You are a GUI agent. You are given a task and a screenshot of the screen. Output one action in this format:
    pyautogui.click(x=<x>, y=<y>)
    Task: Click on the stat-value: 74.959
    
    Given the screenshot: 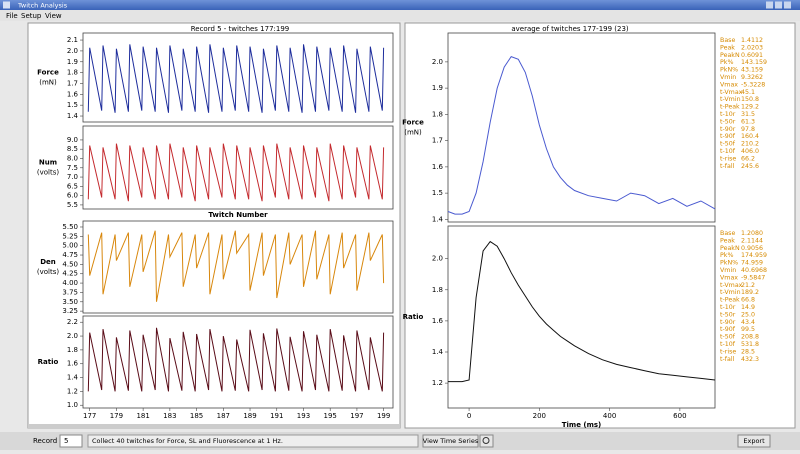 What is the action you would take?
    pyautogui.click(x=752, y=263)
    